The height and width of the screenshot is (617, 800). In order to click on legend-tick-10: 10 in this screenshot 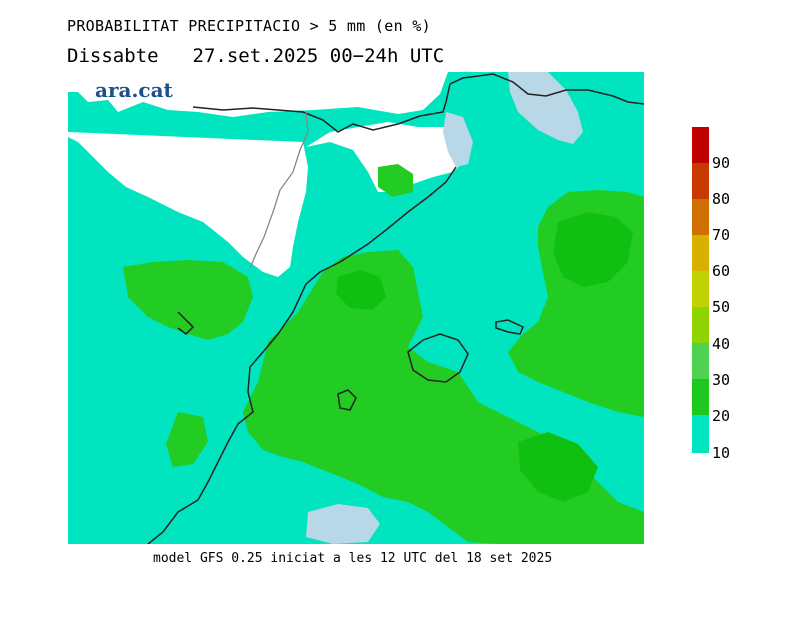, I will do `click(721, 453)`.